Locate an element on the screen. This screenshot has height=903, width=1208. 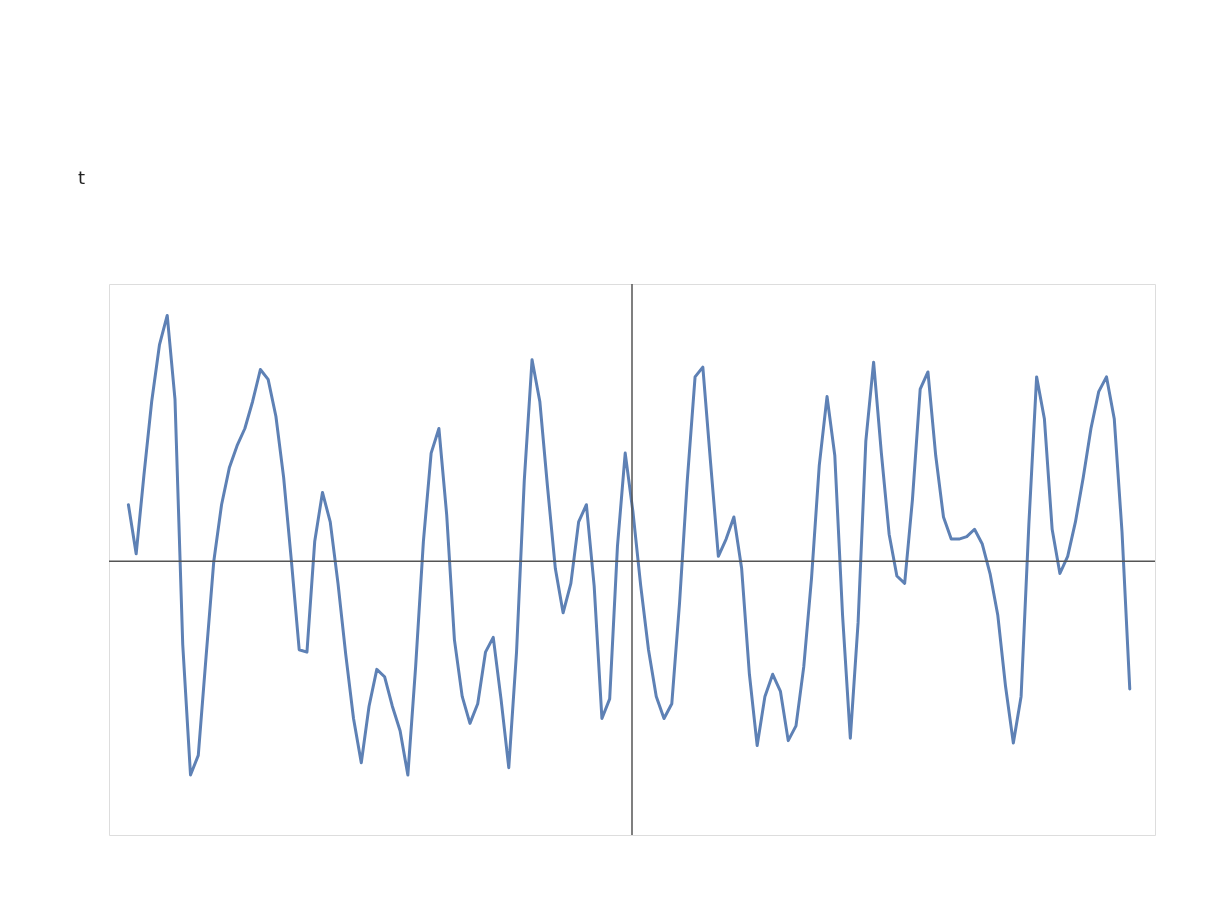
text: t is located at coordinates (82, 177).